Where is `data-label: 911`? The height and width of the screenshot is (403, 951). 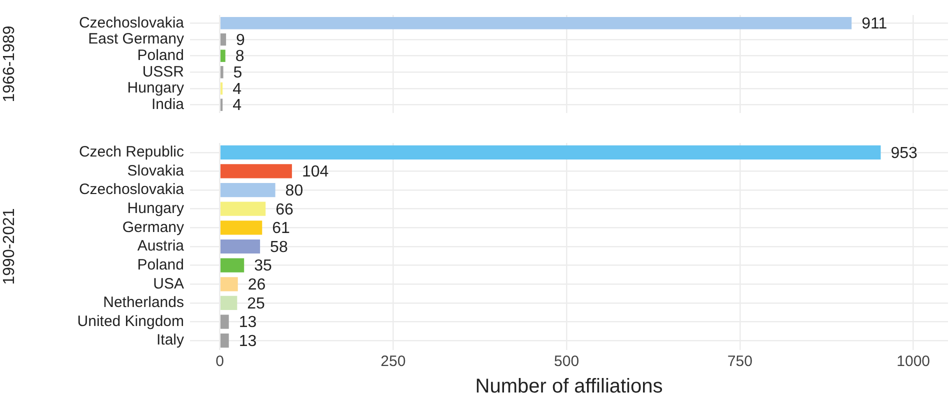 data-label: 911 is located at coordinates (875, 24).